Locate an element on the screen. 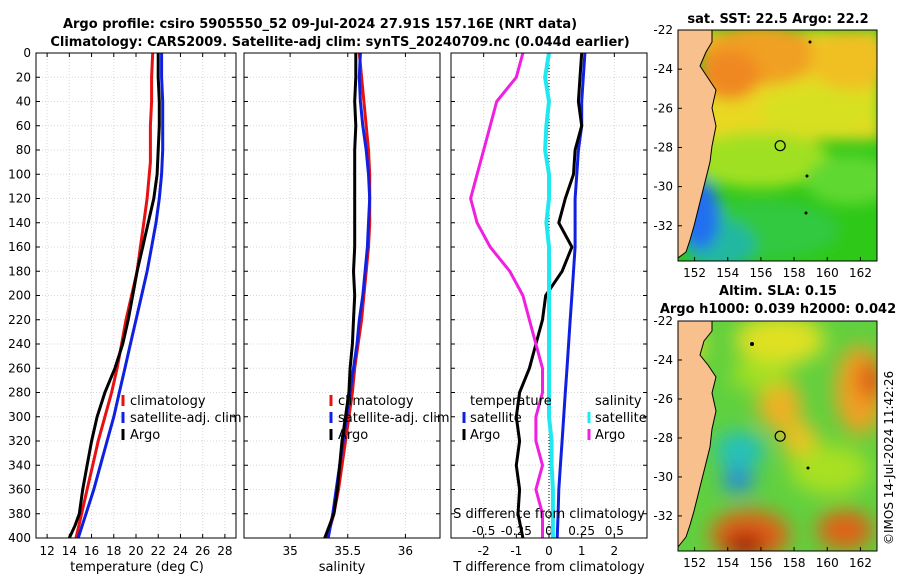 The image size is (900, 580). y-tick-label: 240 is located at coordinates (19, 344).